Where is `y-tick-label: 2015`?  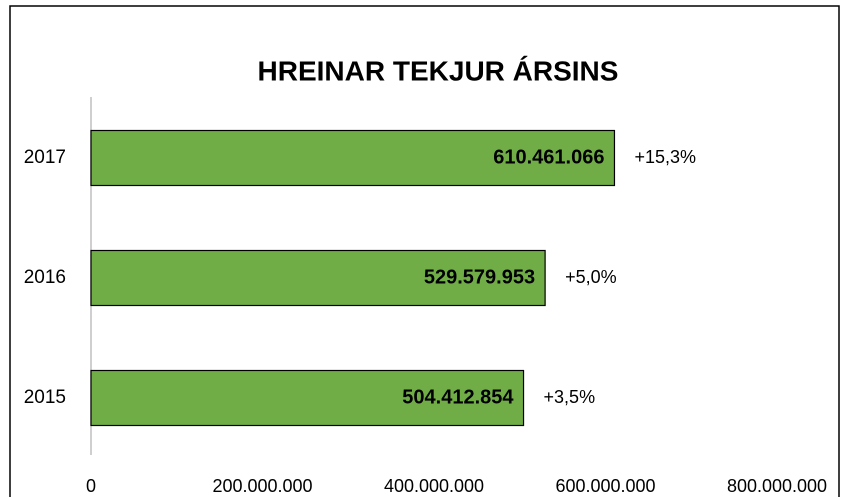
y-tick-label: 2015 is located at coordinates (45, 397).